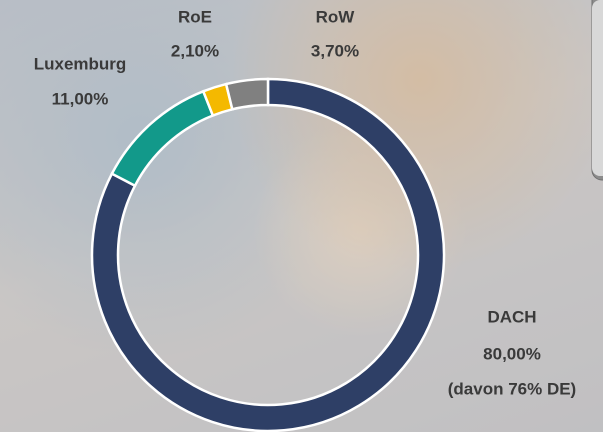 The image size is (603, 432). What do you see at coordinates (80, 63) in the screenshot?
I see `category-label: Luxemburg` at bounding box center [80, 63].